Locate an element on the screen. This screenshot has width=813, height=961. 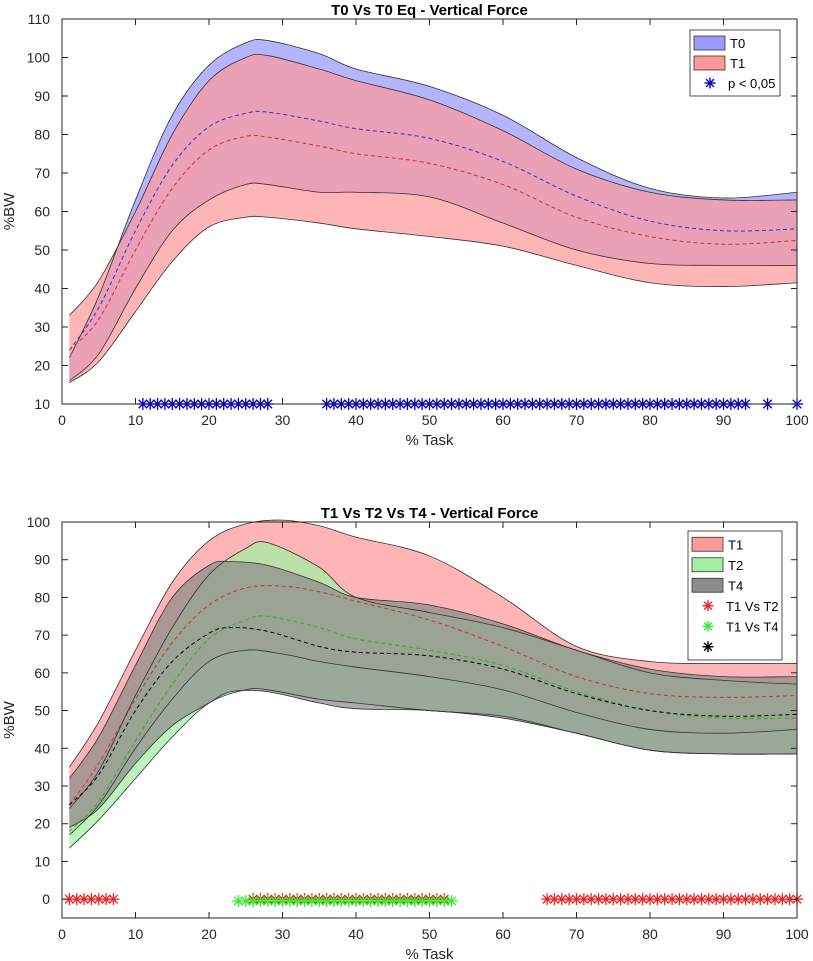
chart-title: T0 Vs T0 Eq - Vertical Force is located at coordinates (429, 10).